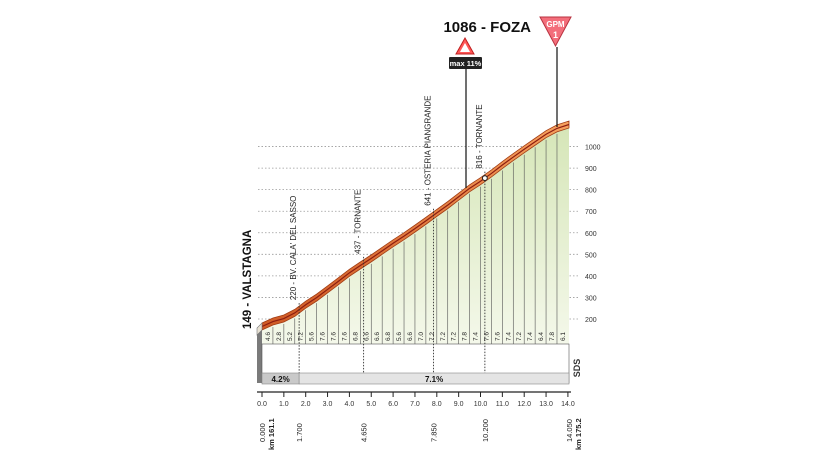 Image resolution: width=840 pixels, height=462 pixels. What do you see at coordinates (358, 222) in the screenshot?
I see `poi-label: 437 - TORNANTE` at bounding box center [358, 222].